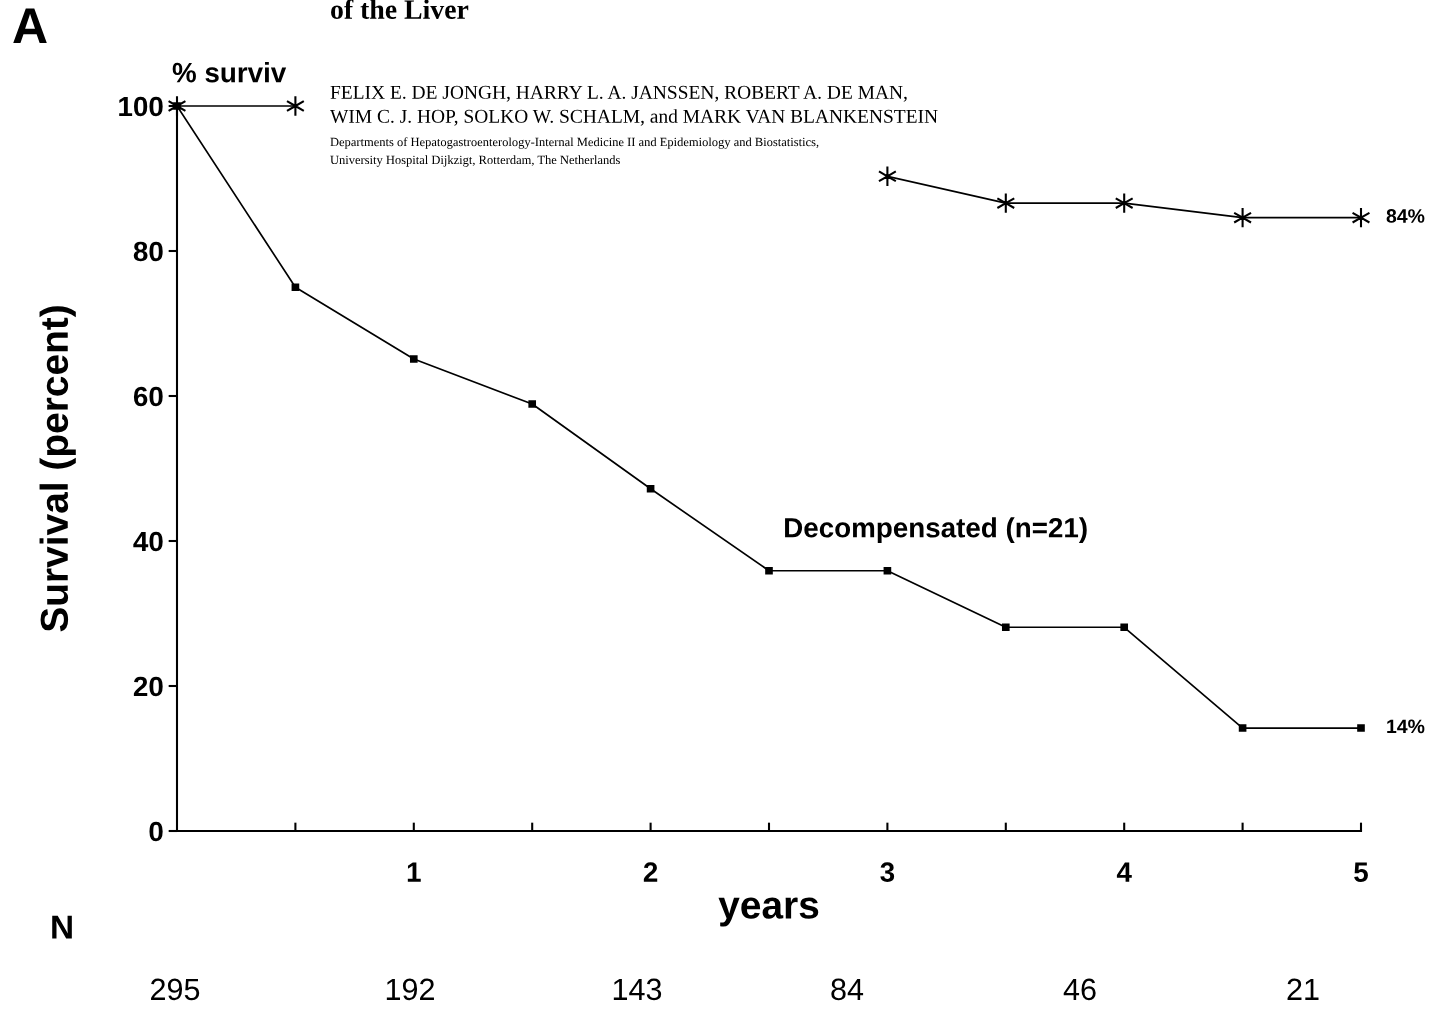 The image size is (1433, 1012). Describe the element at coordinates (175, 989) in the screenshot. I see `text: 295` at that location.